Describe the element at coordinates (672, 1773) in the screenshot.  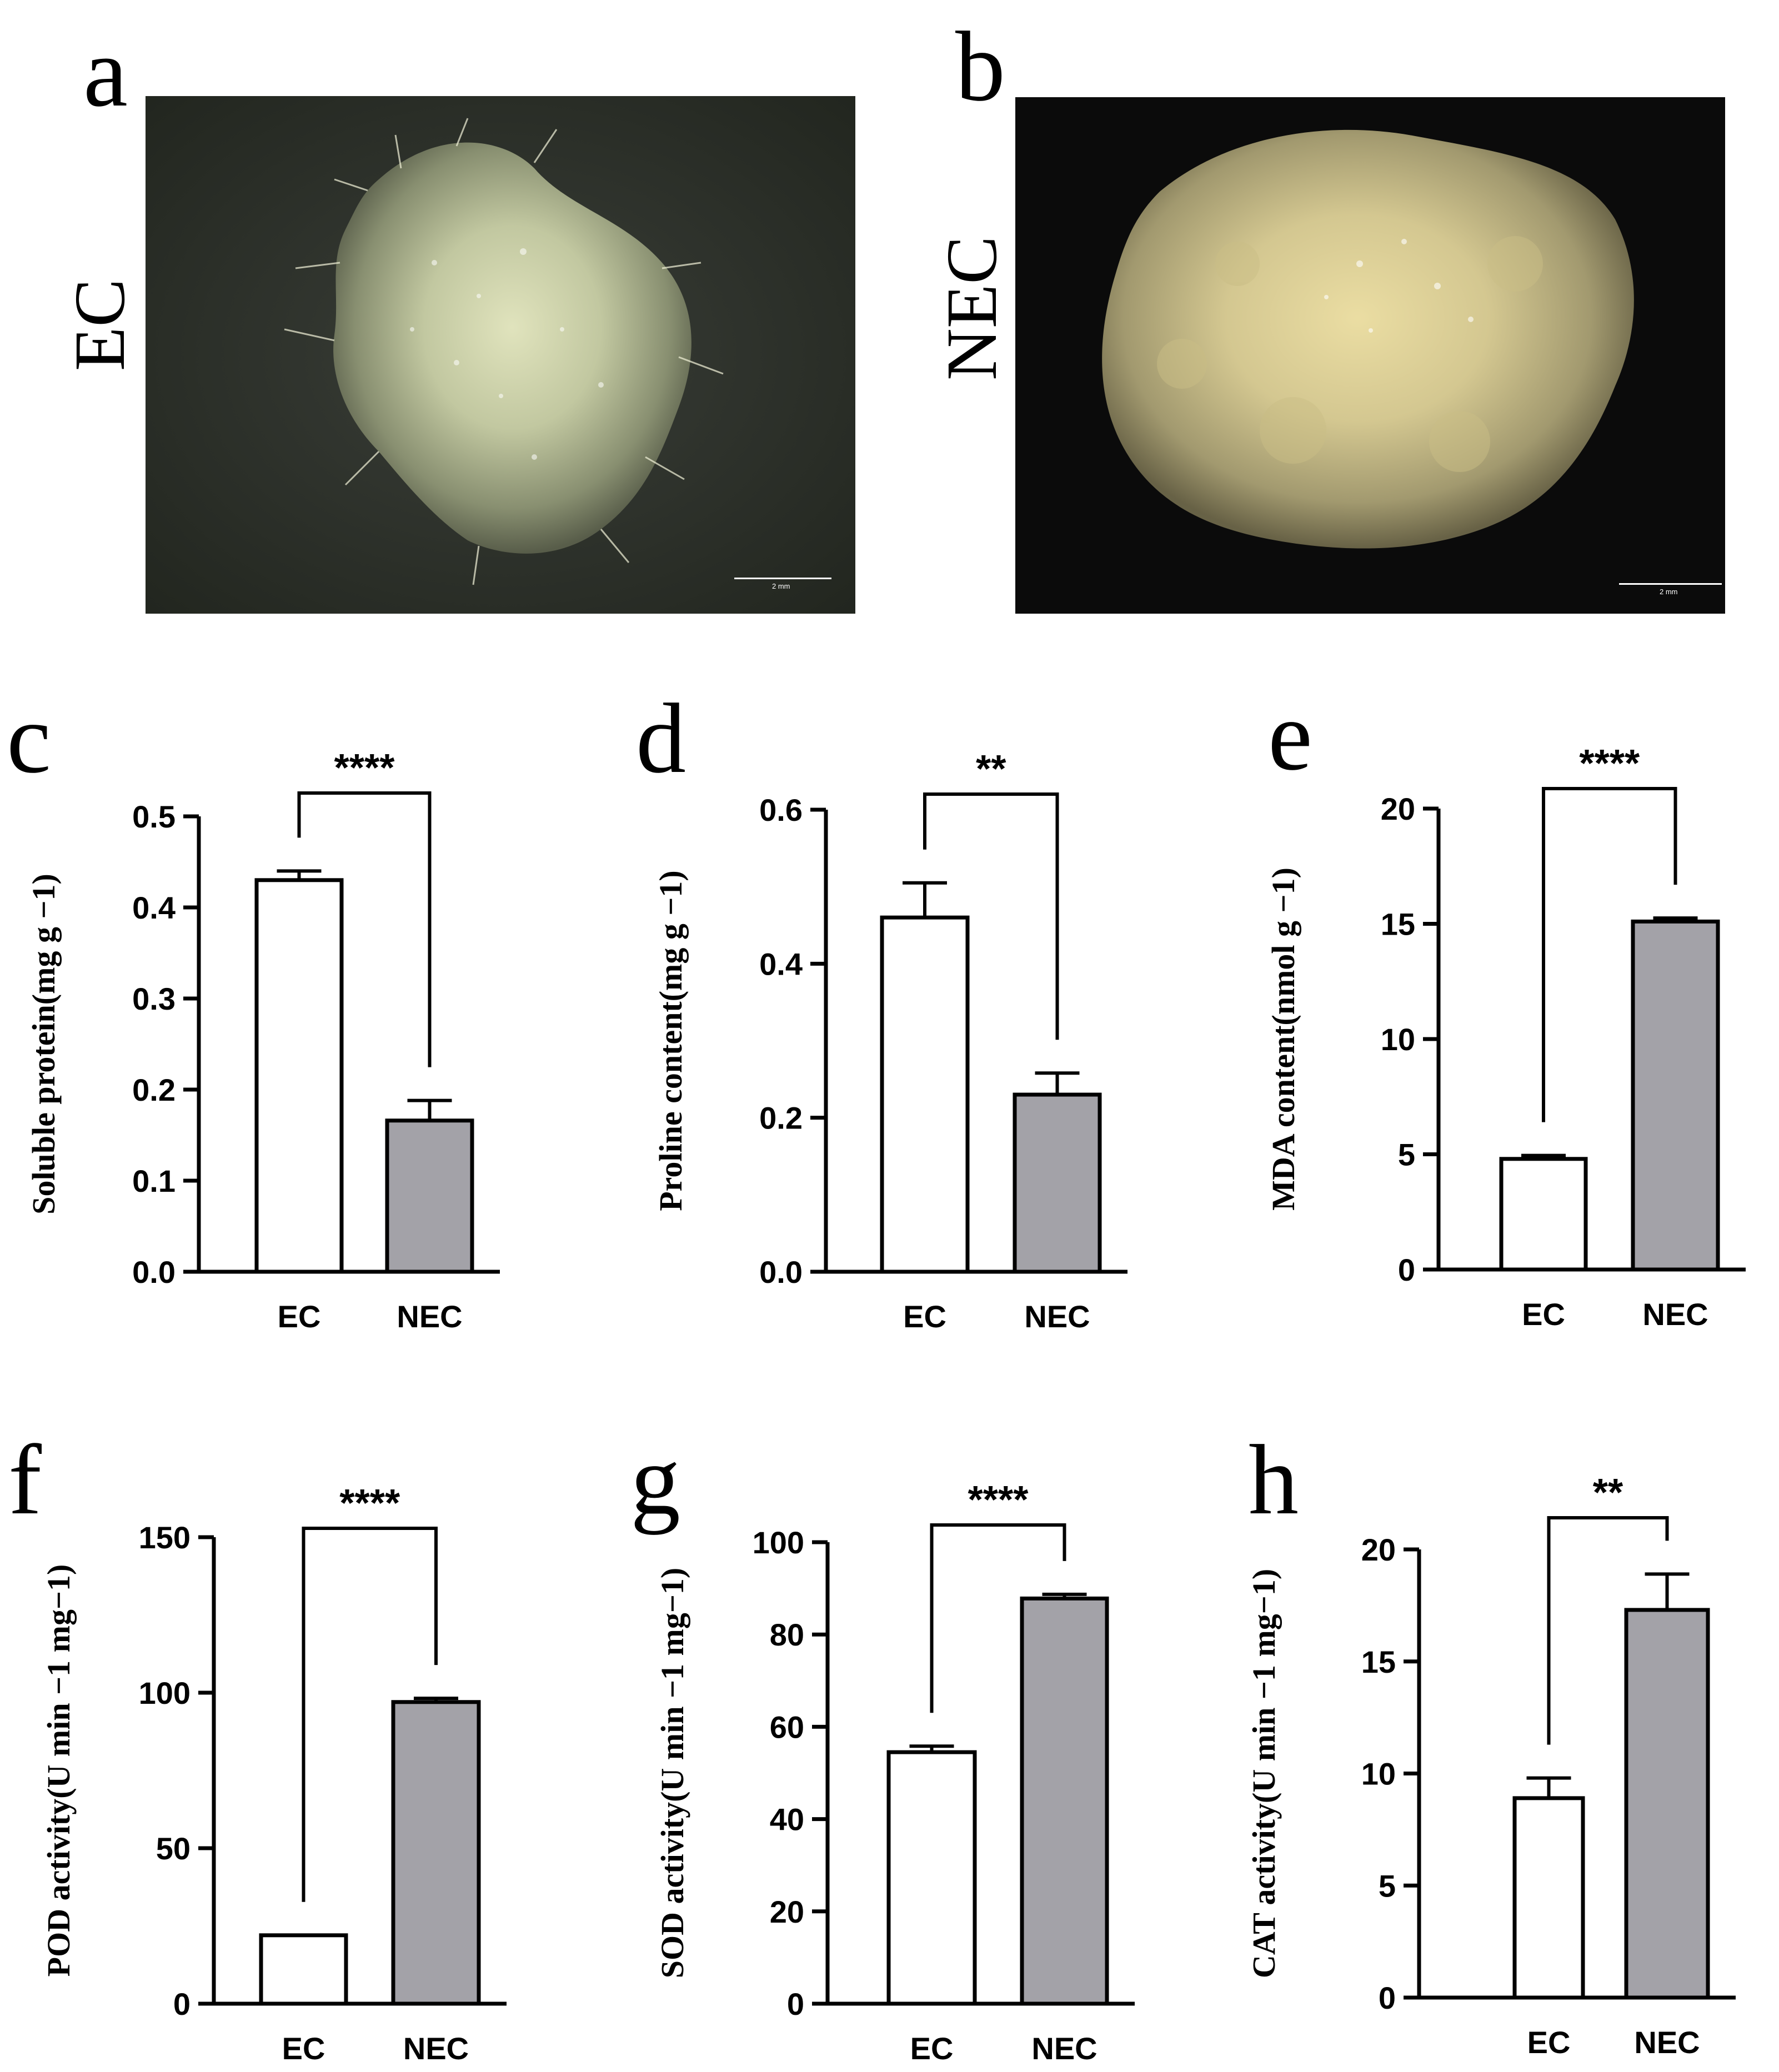
I see `y-axis-label: SOD activity(U min −1 mg−1)` at that location.